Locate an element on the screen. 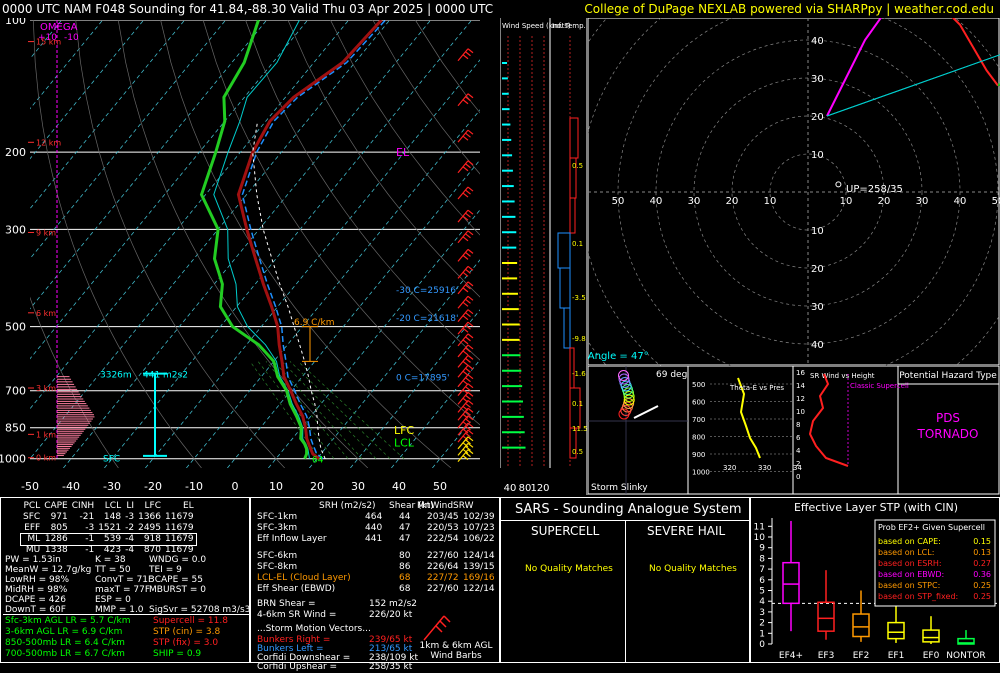  stp-category: EF2 is located at coordinates (861, 656).